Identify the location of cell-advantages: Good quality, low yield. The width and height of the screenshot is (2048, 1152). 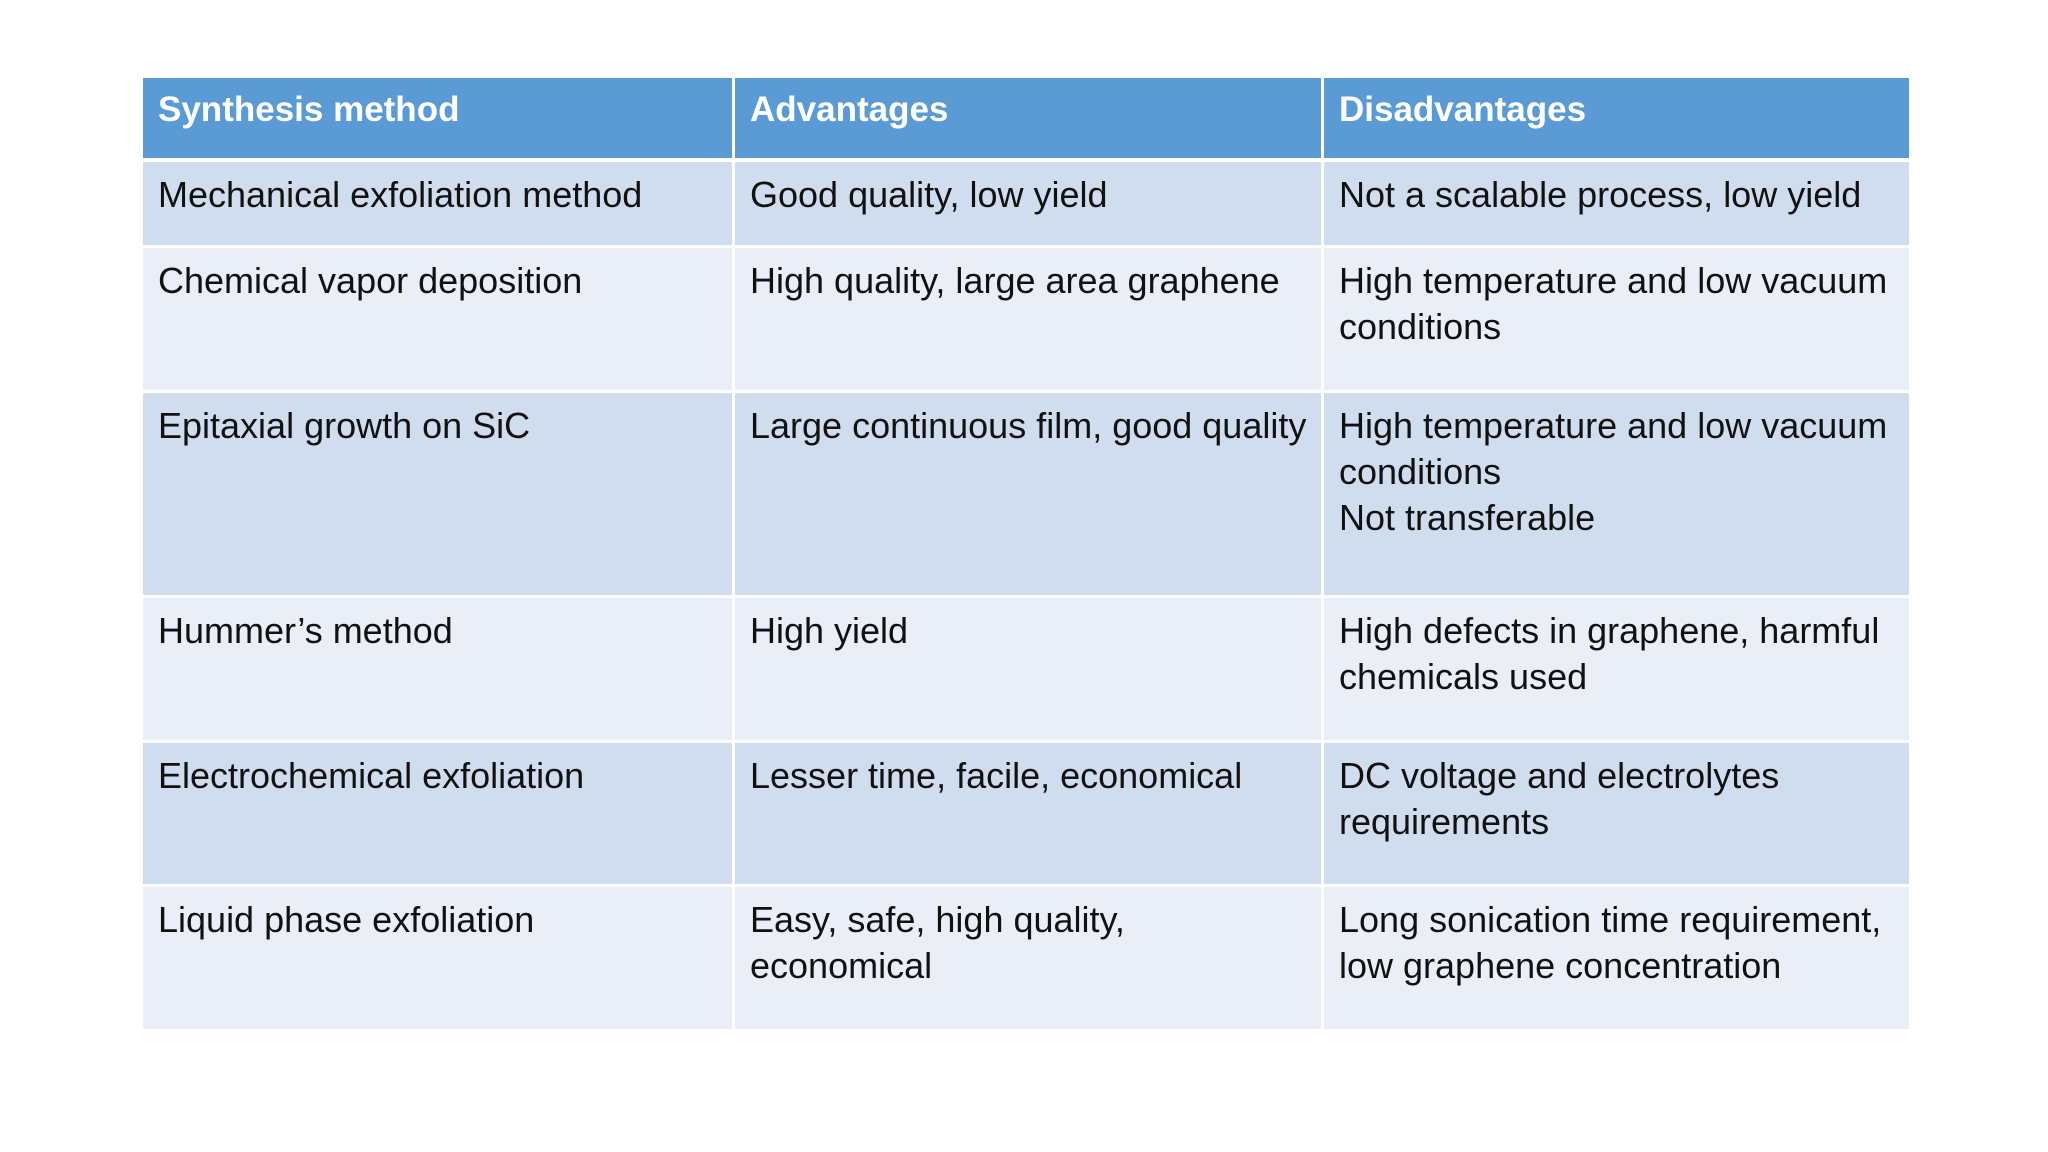
(1026, 205).